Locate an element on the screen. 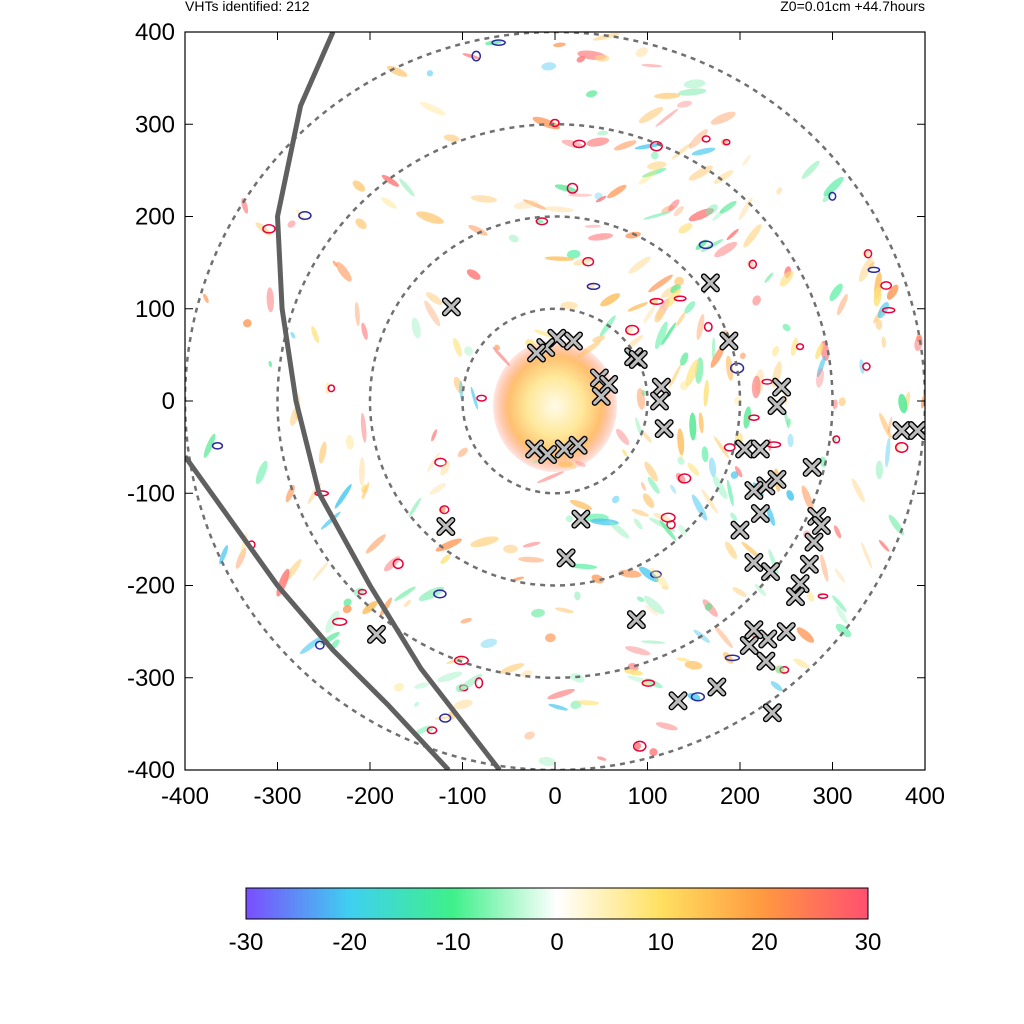 This screenshot has height=1024, width=1024. vht-count-label: VHTs identified: 212 is located at coordinates (247, 7).